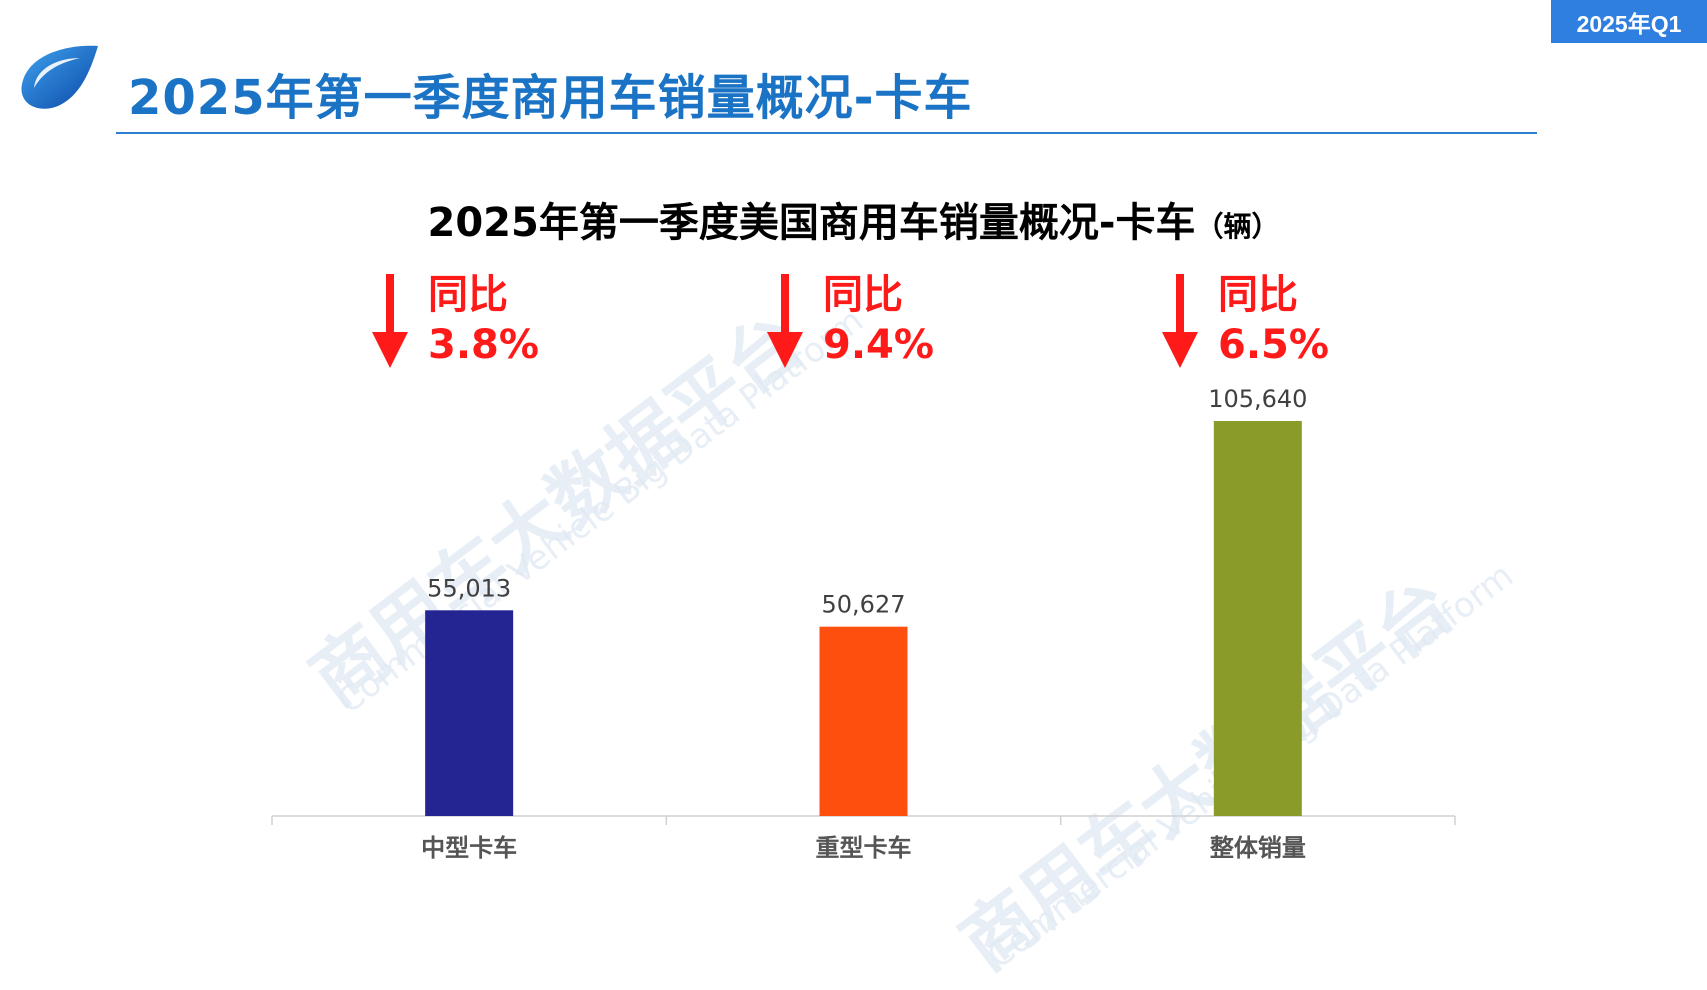  I want to click on chart-title-text: 2025年第一季度美国商用车销量概况-卡车, so click(811, 223).